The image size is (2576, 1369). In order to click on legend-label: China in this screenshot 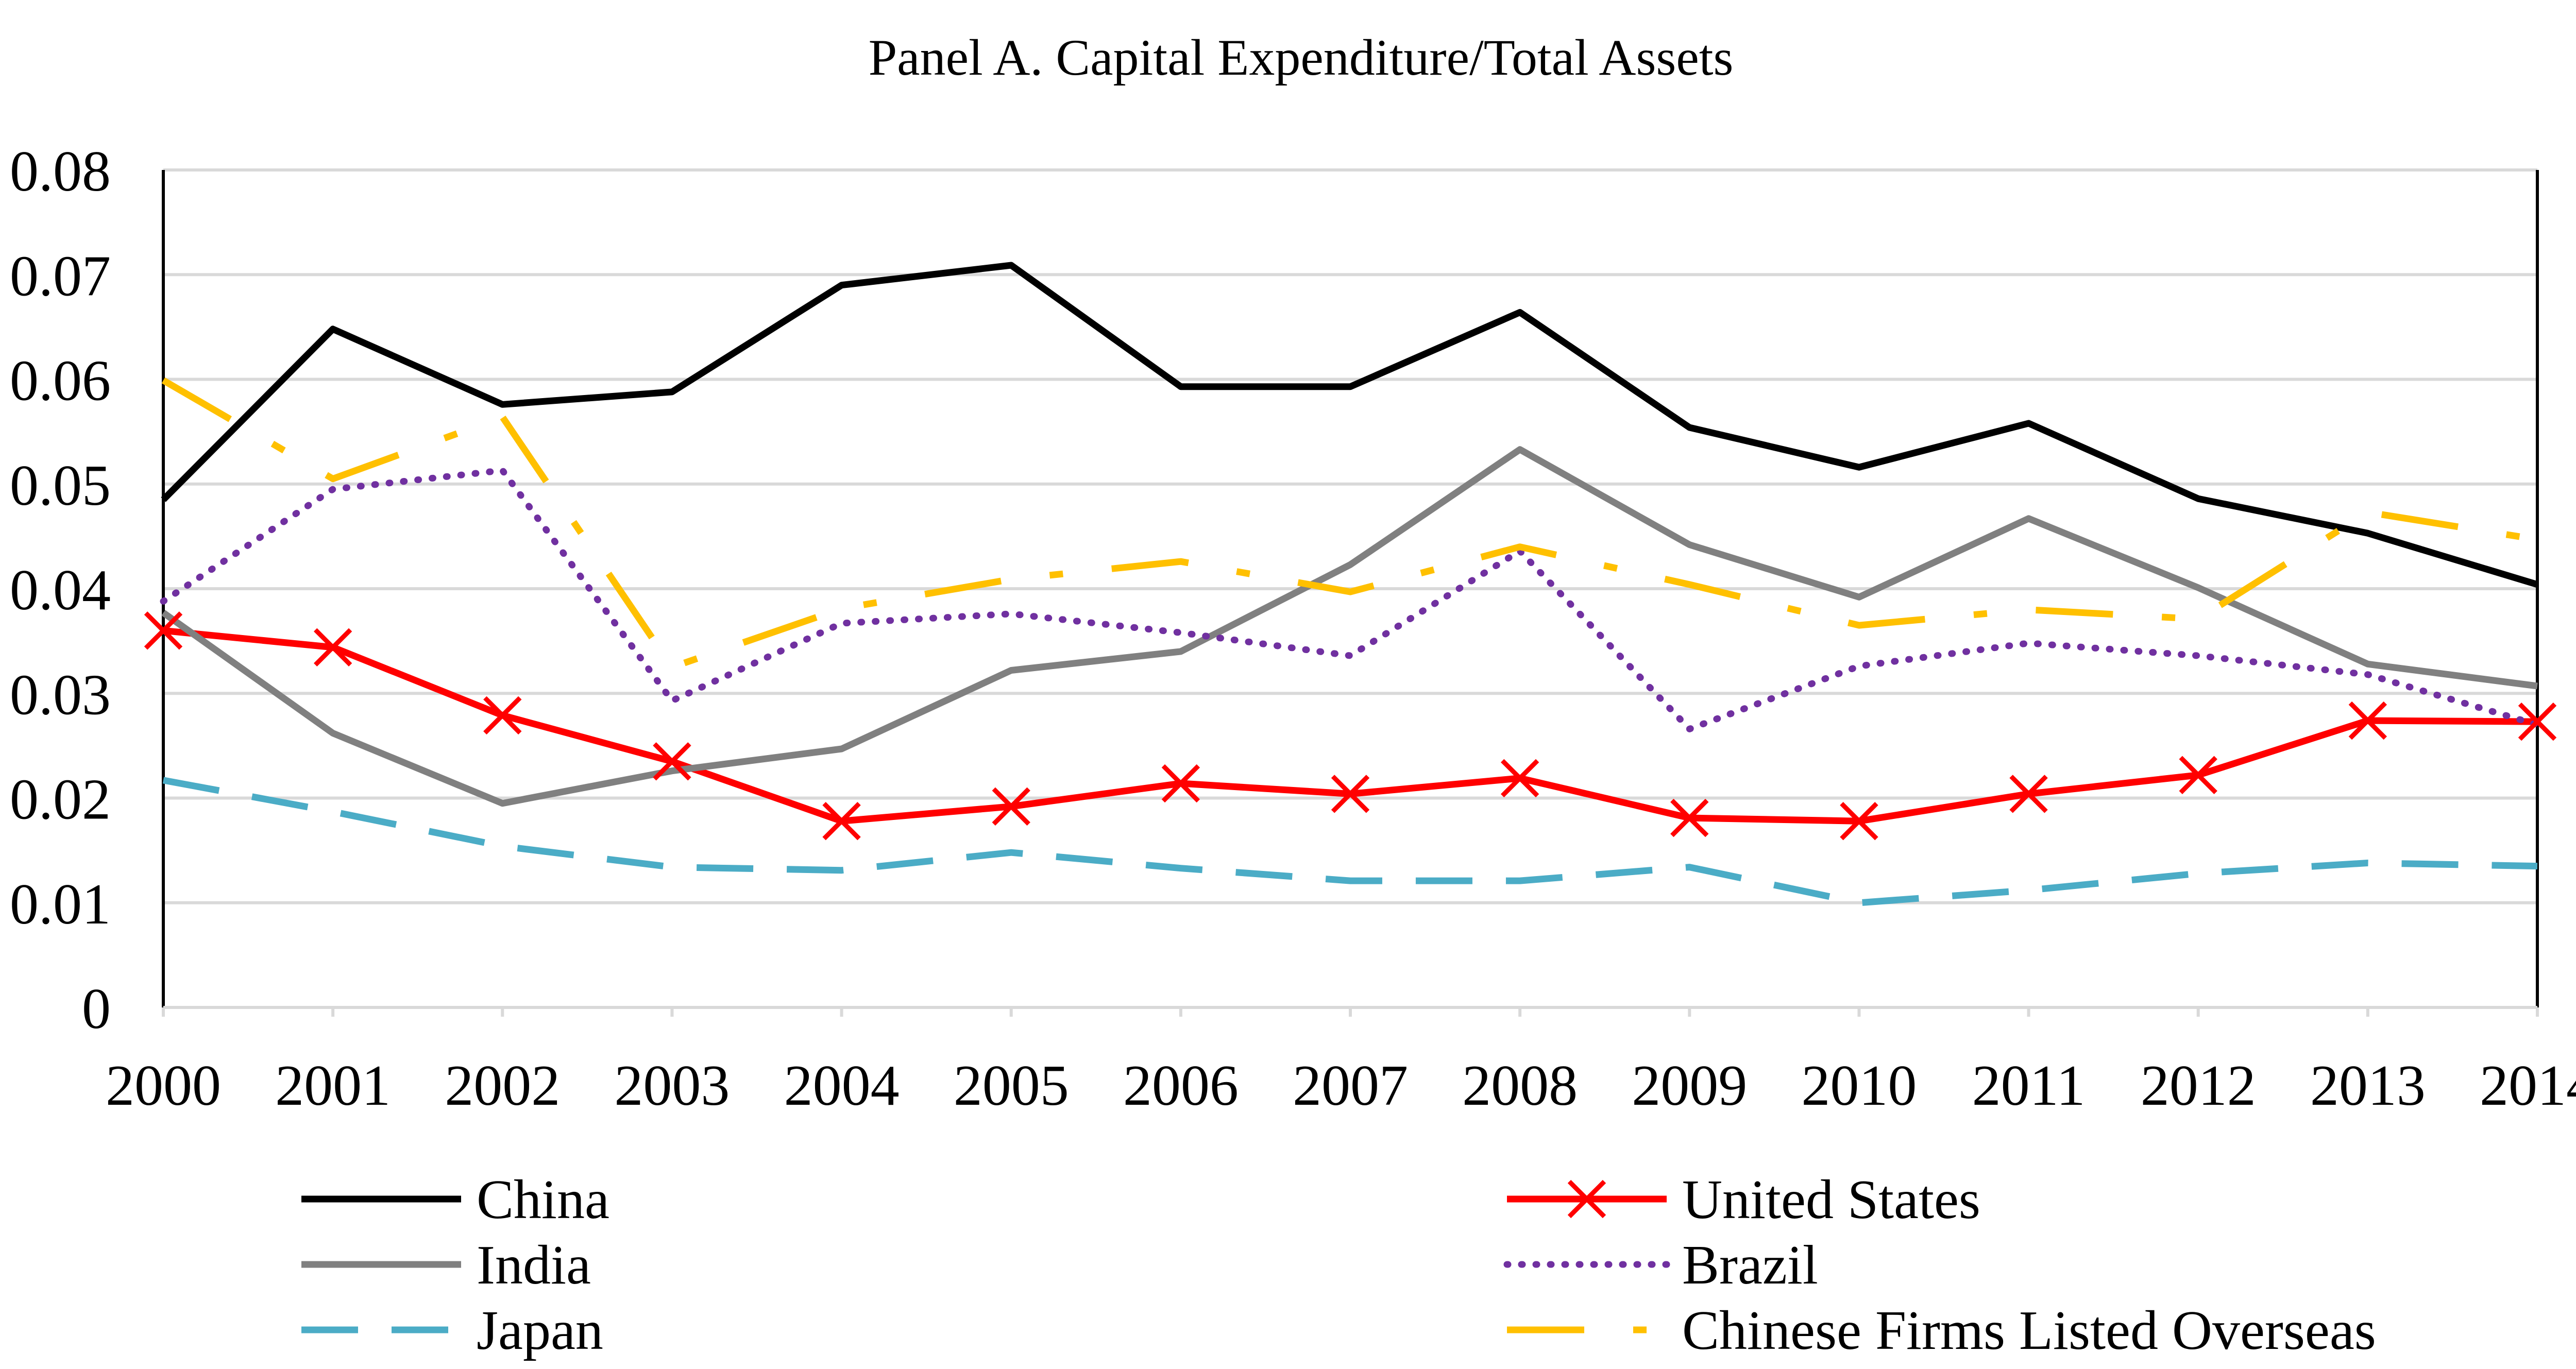, I will do `click(543, 1199)`.